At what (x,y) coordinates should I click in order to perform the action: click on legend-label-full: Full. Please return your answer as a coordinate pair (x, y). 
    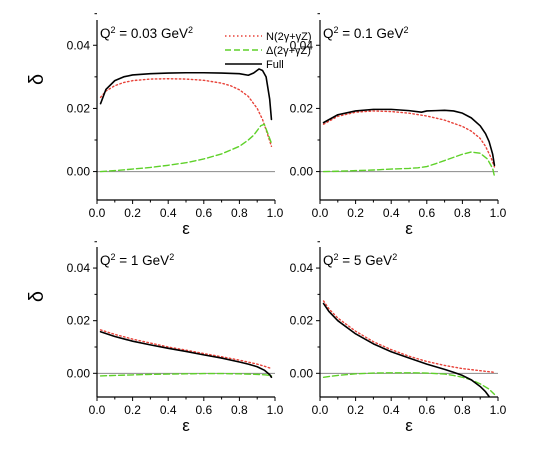
    Looking at the image, I should click on (275, 65).